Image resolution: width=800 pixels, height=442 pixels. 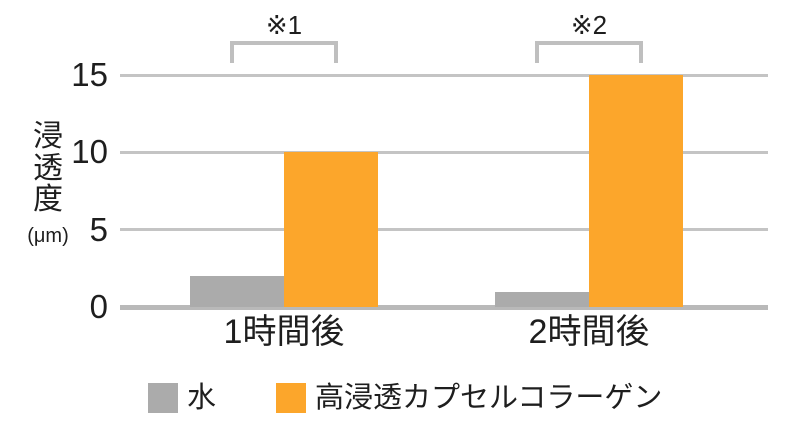 I want to click on legend-swatch-water, so click(x=163, y=398).